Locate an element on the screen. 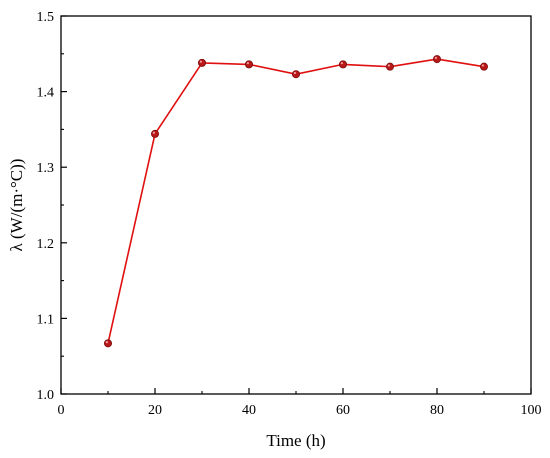 This screenshot has height=458, width=550. y-tick-label-0: 1.0 is located at coordinates (46, 395).